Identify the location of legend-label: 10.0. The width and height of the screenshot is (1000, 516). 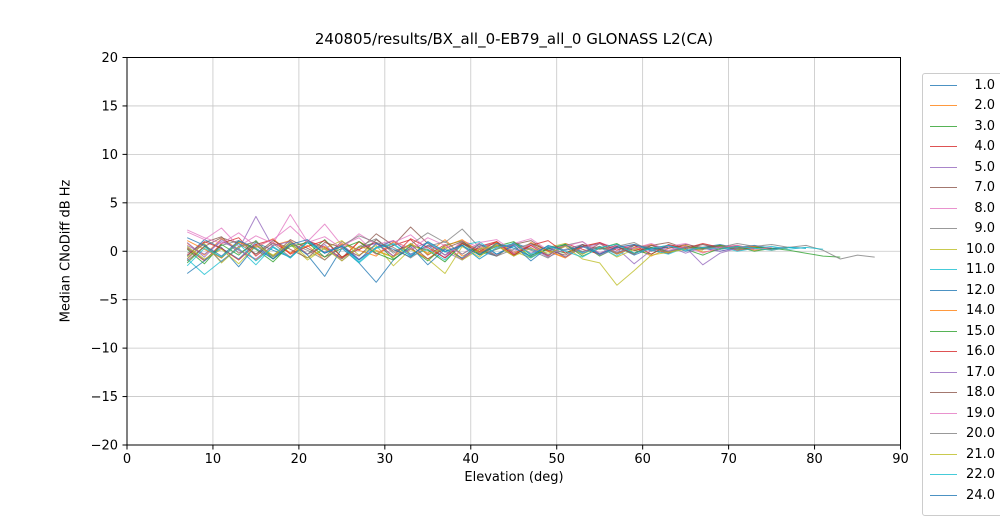
(980, 249).